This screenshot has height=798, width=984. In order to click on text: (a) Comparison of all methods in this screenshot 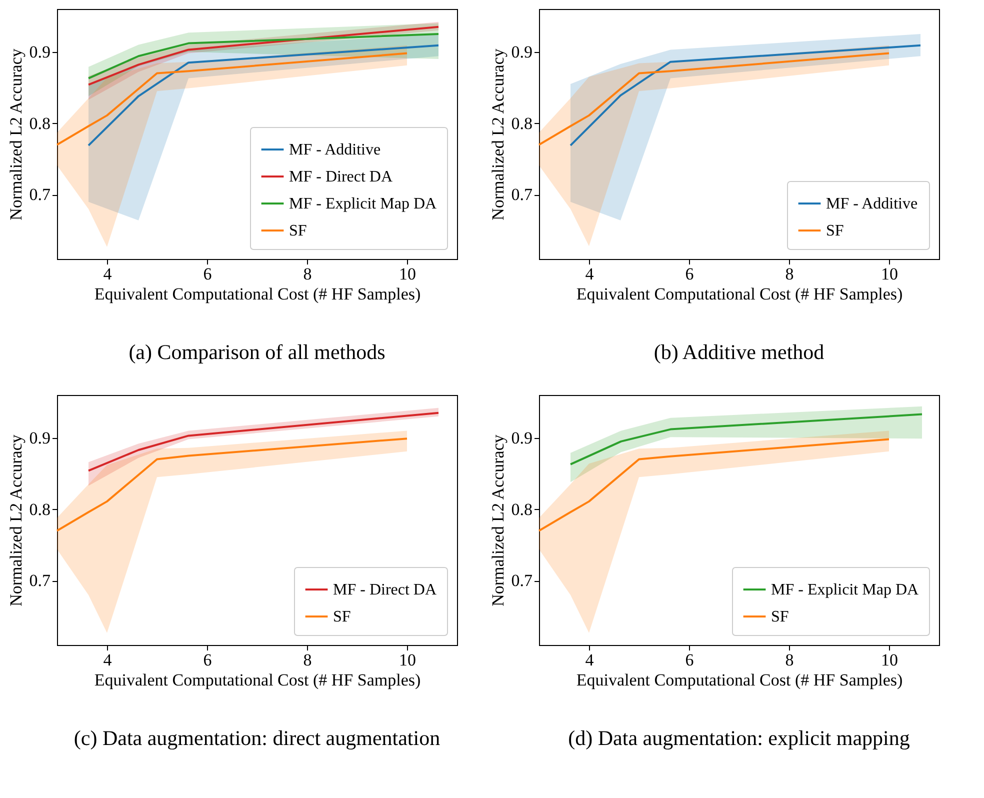, I will do `click(257, 352)`.